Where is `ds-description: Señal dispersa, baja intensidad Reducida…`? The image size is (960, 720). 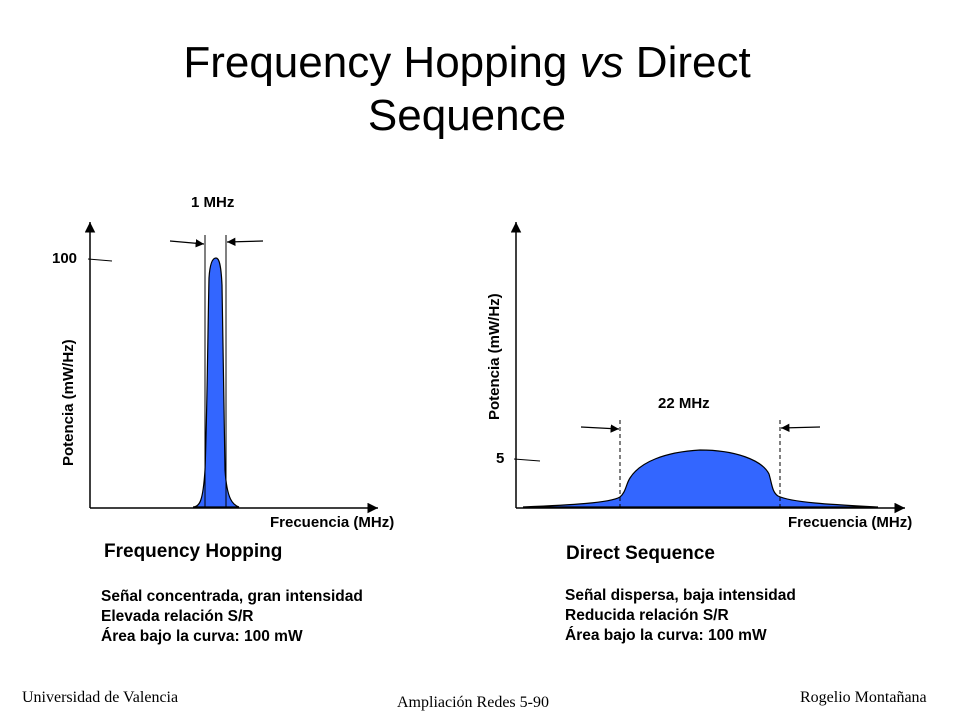
ds-description: Señal dispersa, baja intensidad Reducida… is located at coordinates (680, 616).